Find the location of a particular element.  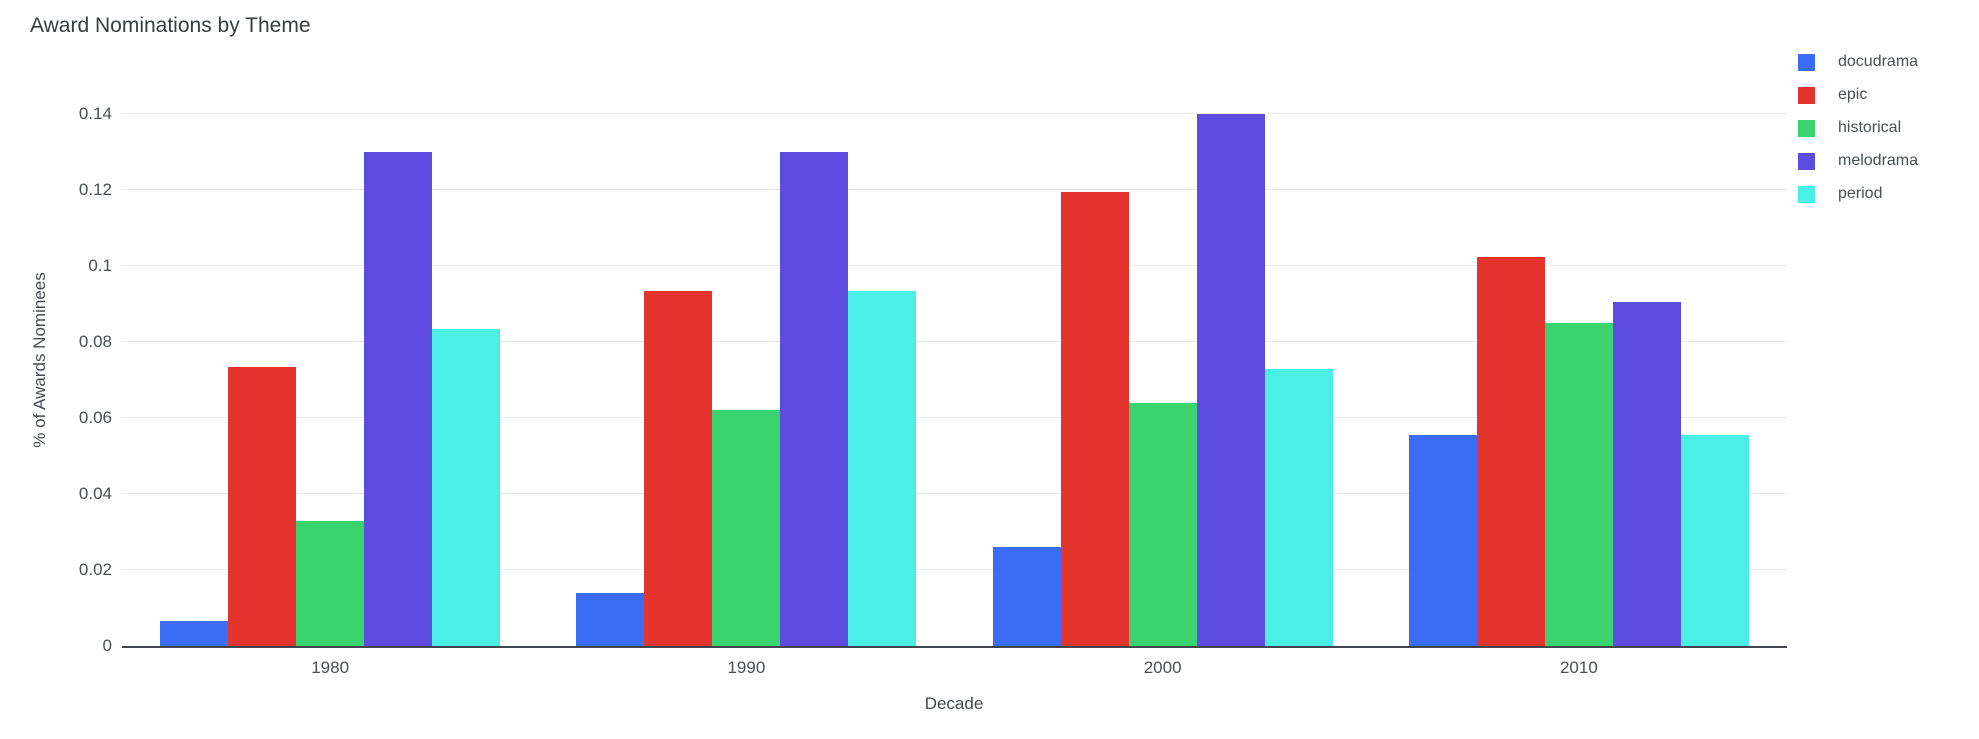

legend-item-melodrama: melodrama is located at coordinates (1858, 161).